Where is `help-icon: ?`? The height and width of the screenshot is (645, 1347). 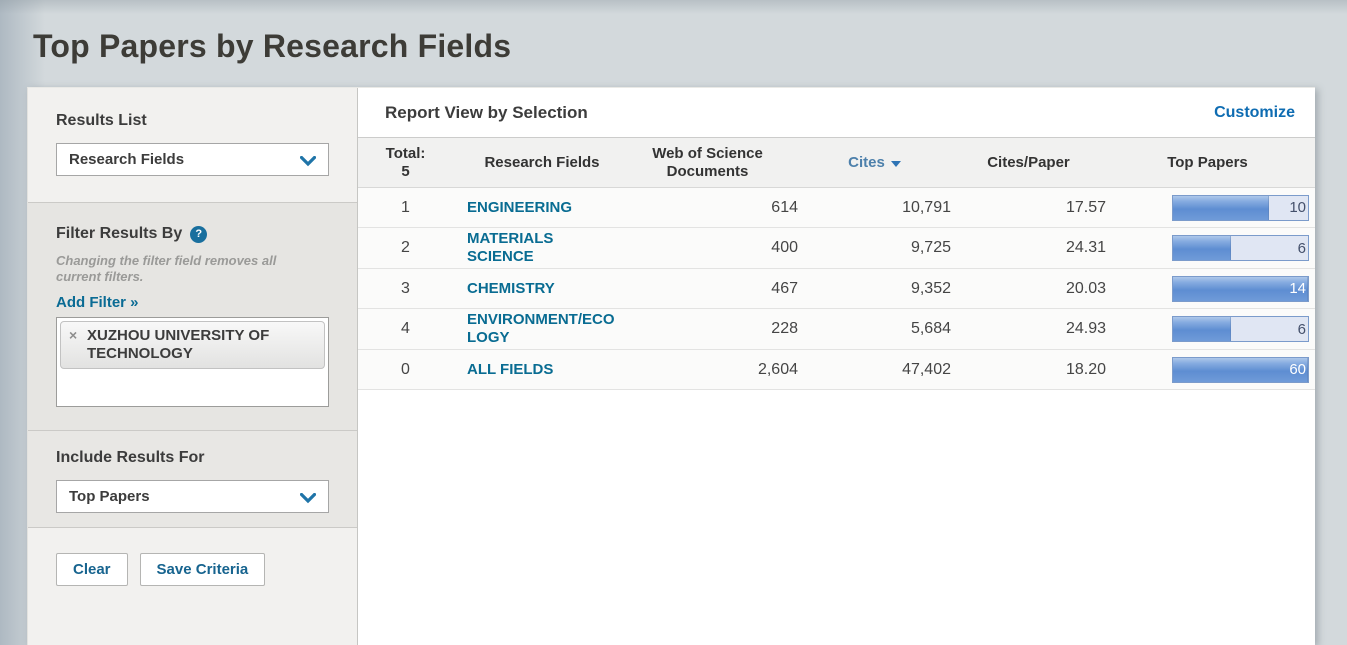
help-icon: ? is located at coordinates (199, 234).